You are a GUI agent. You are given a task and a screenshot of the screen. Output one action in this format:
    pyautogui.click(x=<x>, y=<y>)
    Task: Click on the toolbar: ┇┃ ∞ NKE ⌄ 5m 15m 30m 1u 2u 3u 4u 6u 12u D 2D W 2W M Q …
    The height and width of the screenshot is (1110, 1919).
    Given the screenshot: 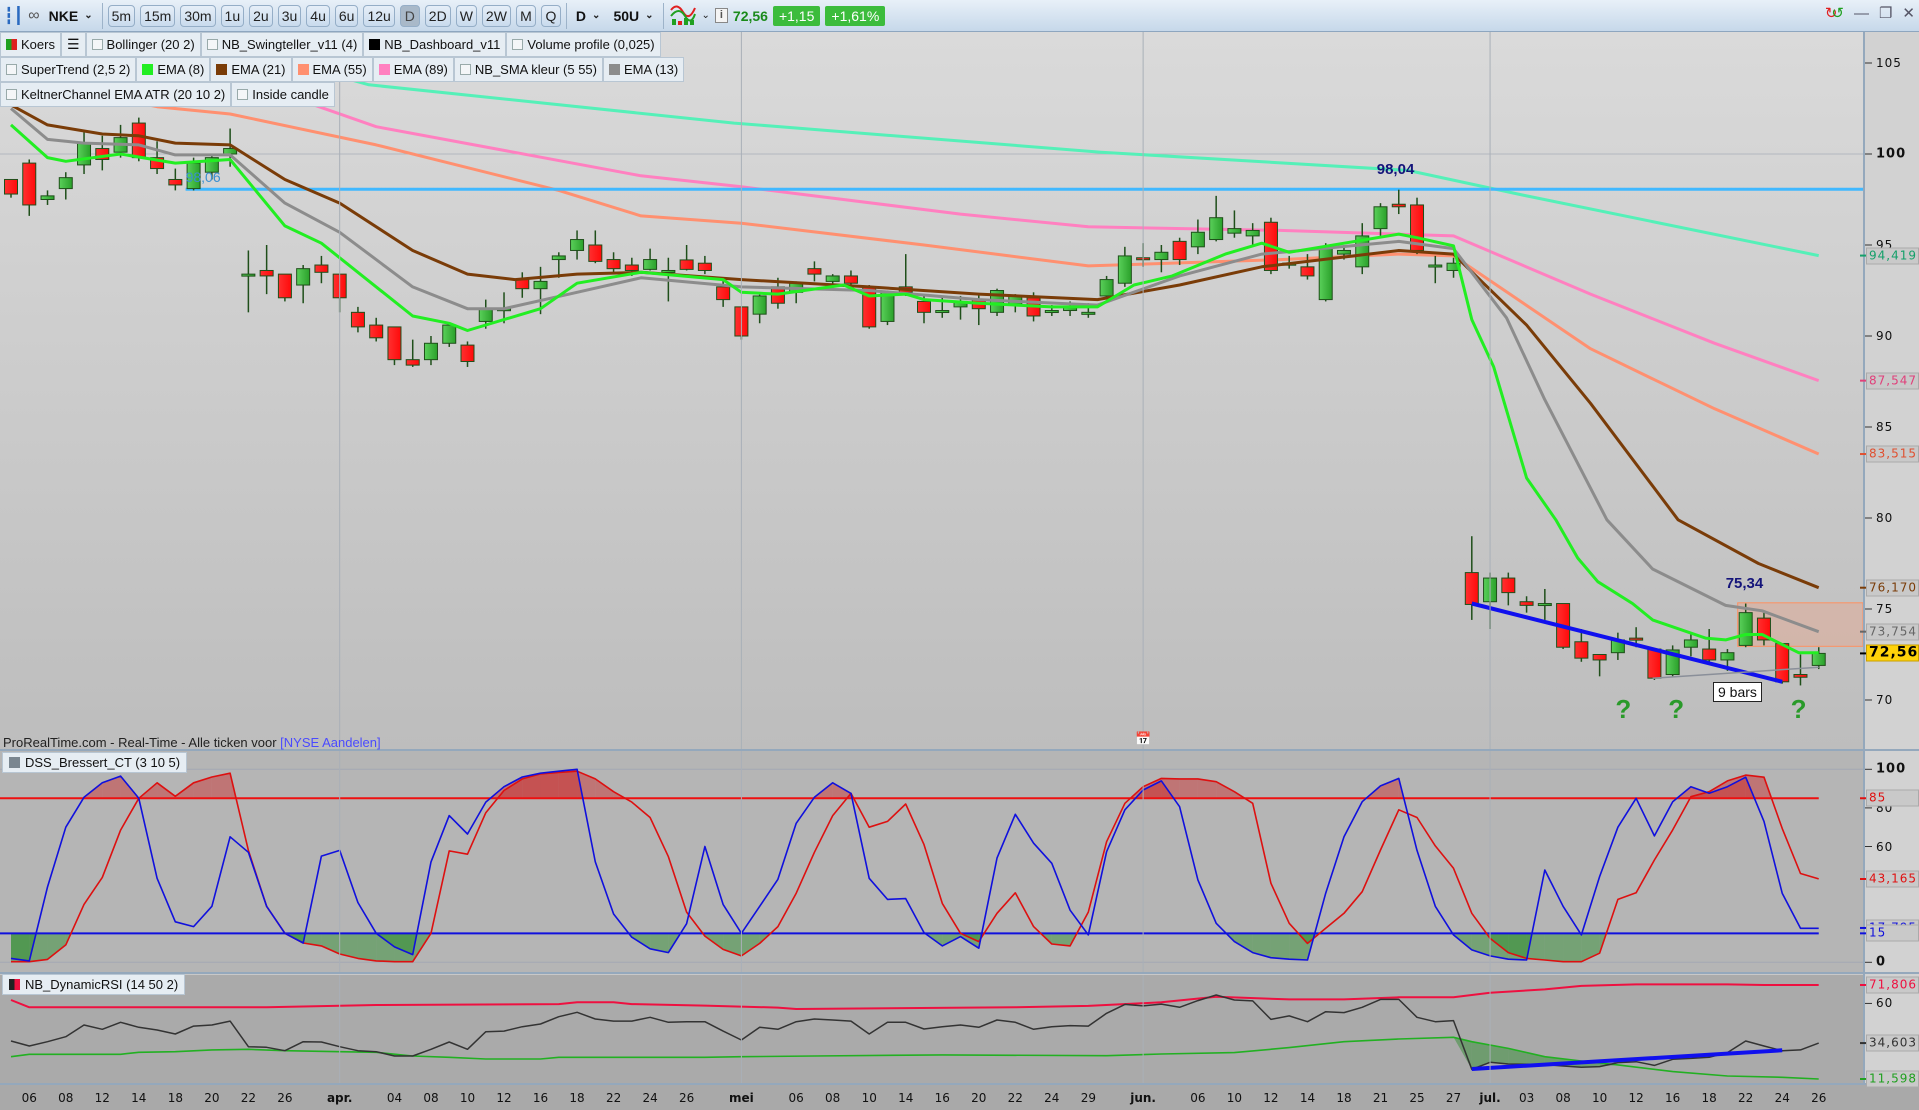 What is the action you would take?
    pyautogui.click(x=959, y=16)
    